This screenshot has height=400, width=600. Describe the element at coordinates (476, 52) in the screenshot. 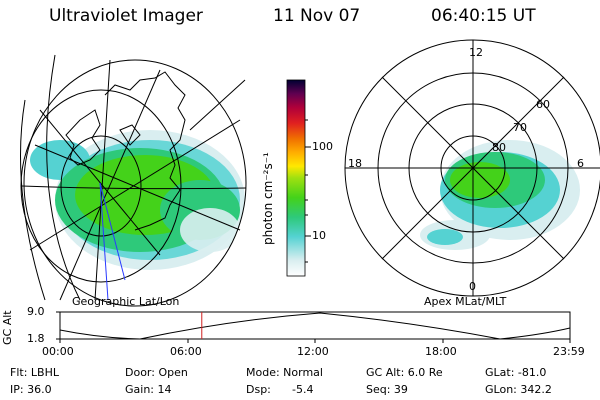

I see `mlt-label-12: 12` at that location.